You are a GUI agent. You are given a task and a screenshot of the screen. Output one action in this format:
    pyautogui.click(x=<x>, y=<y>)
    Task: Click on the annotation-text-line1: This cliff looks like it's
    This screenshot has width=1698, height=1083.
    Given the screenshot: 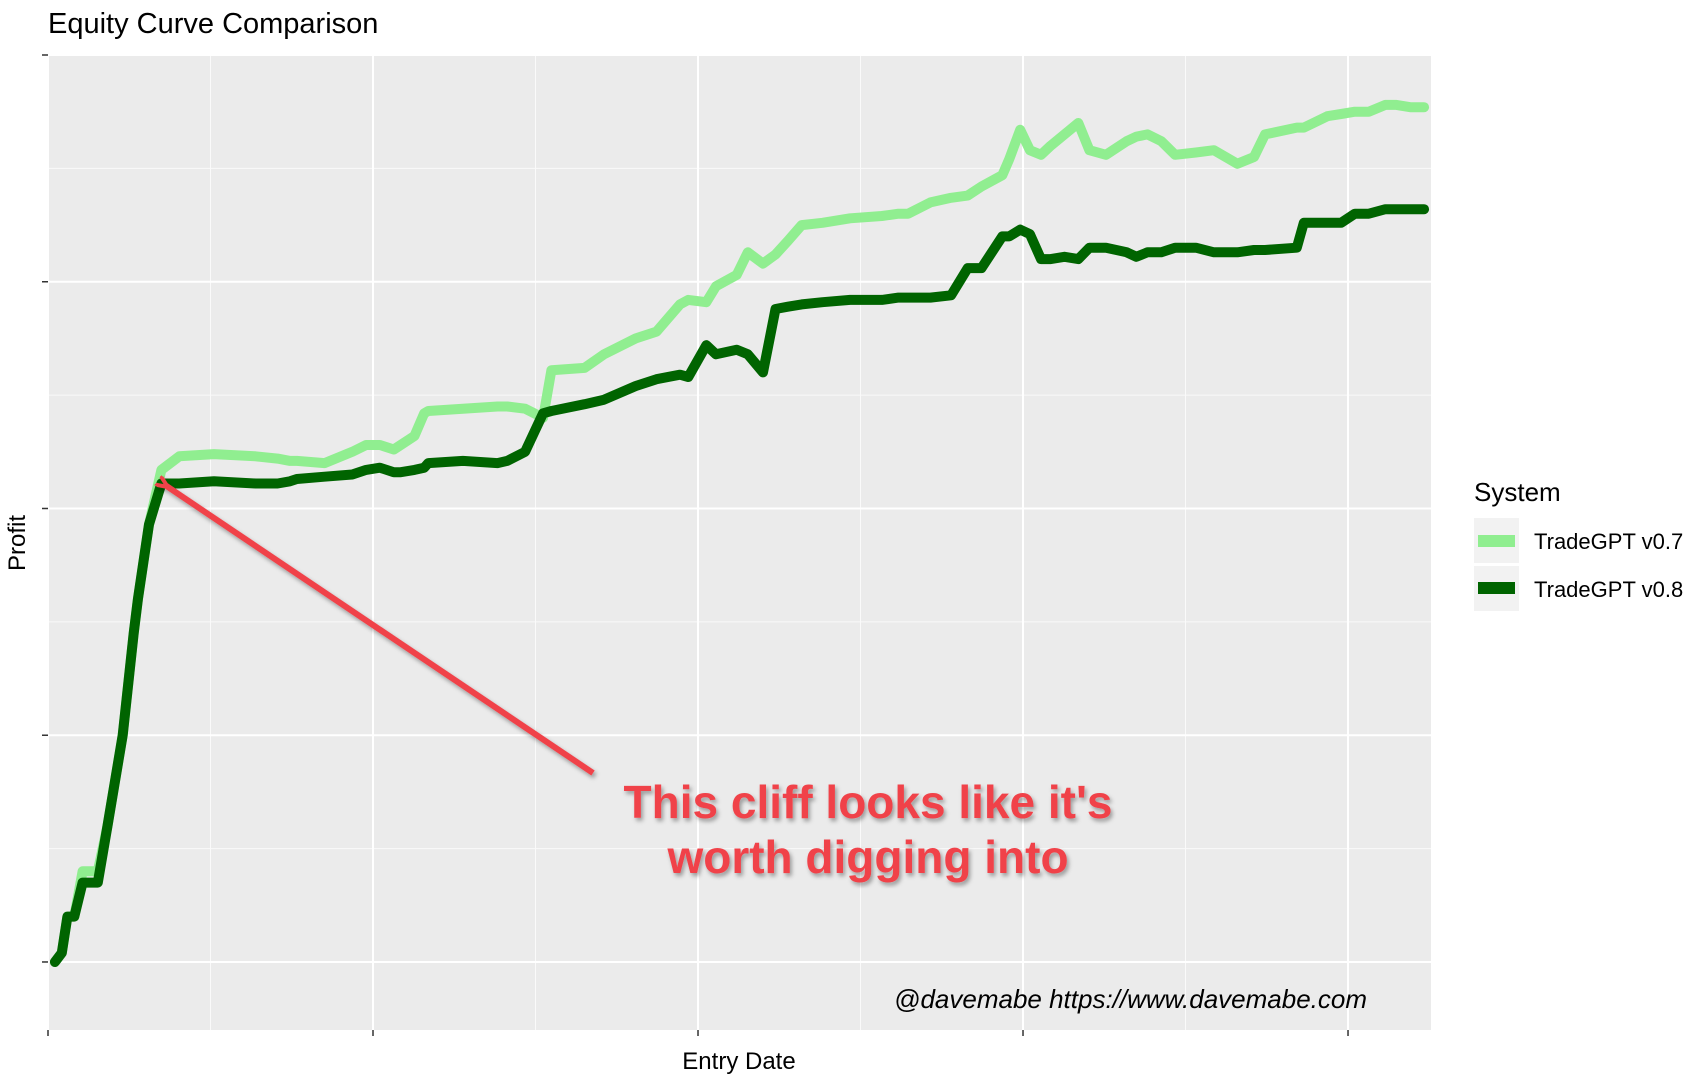 What is the action you would take?
    pyautogui.click(x=868, y=802)
    